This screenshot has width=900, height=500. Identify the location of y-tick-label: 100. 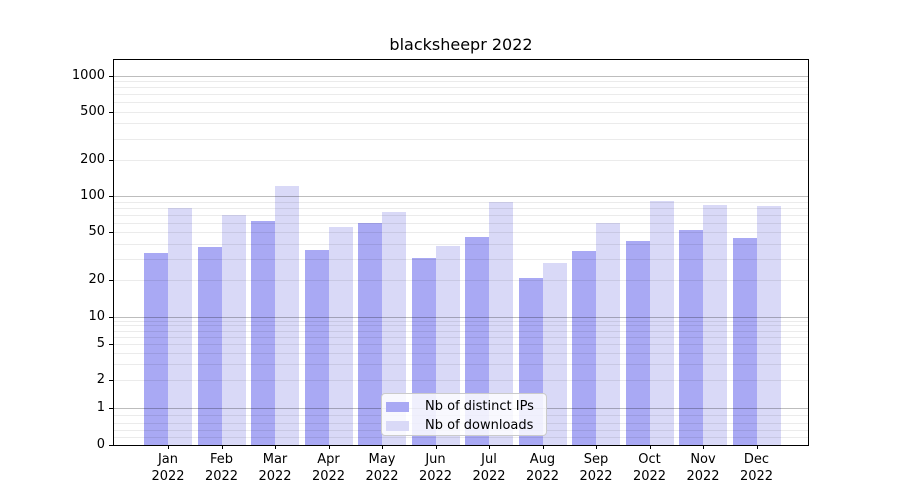
(92, 195).